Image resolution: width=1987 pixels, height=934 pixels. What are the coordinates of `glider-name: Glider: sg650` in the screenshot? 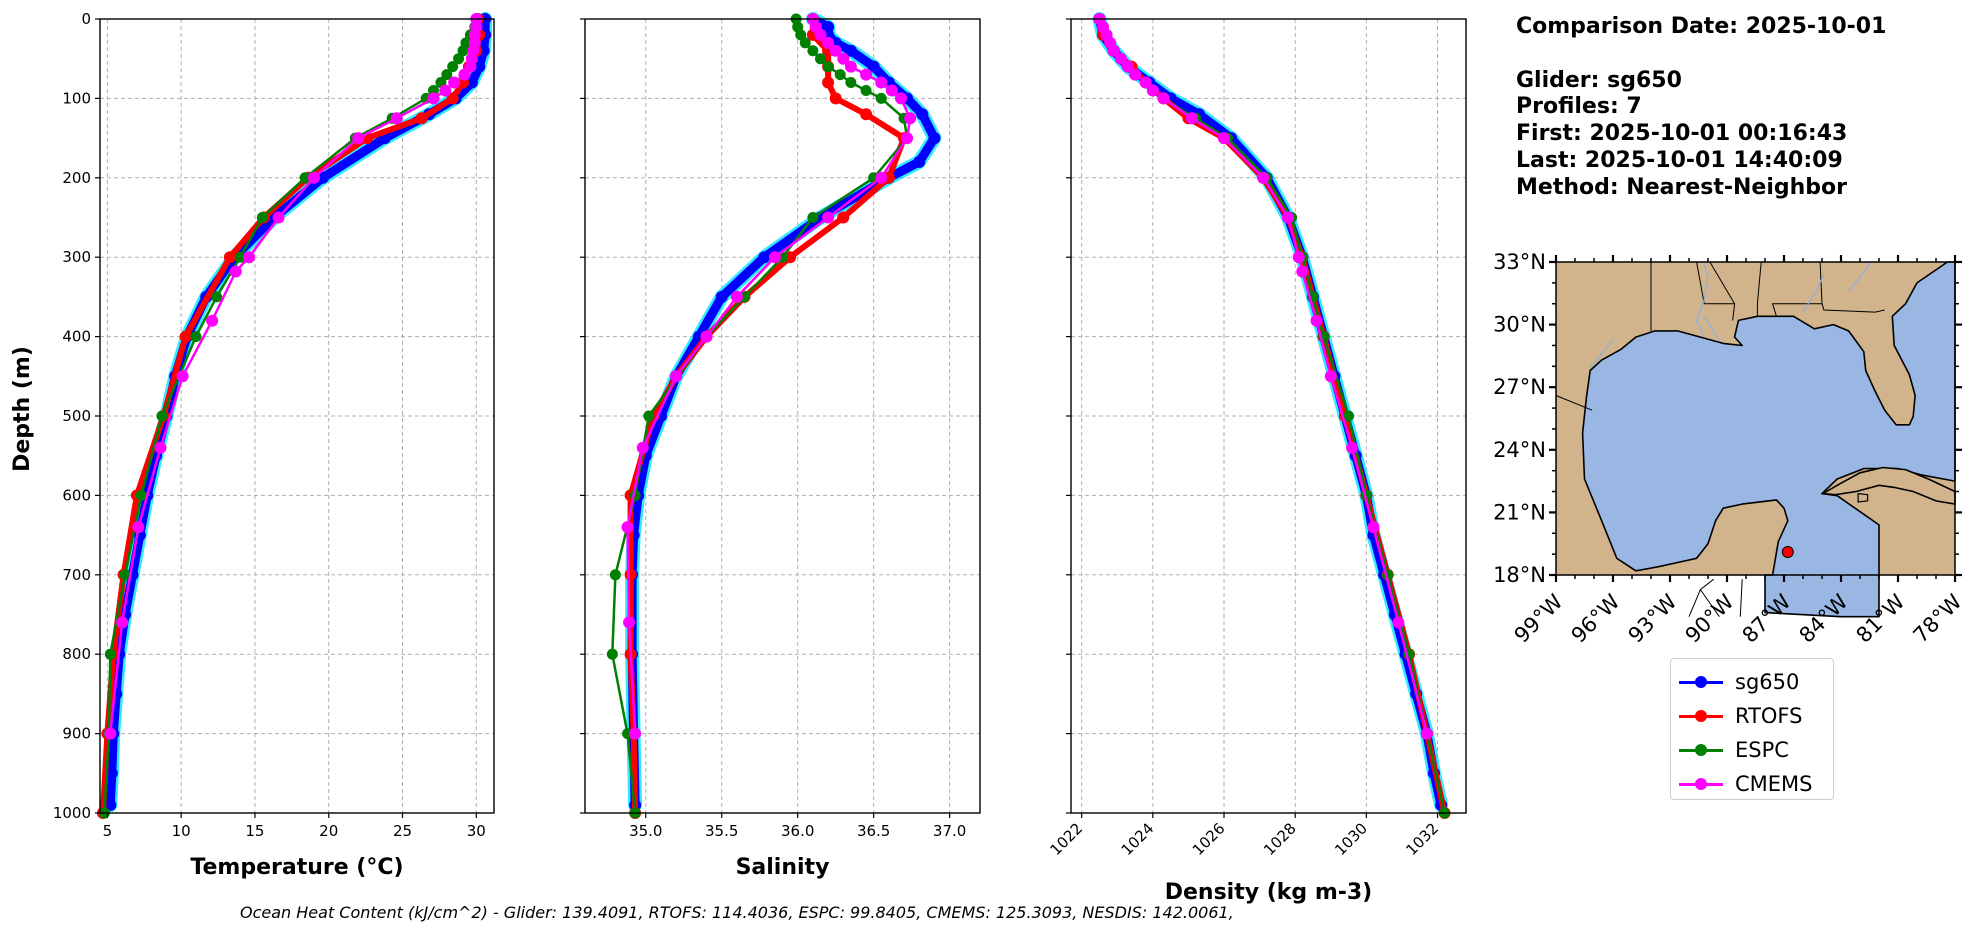 It's located at (1599, 80).